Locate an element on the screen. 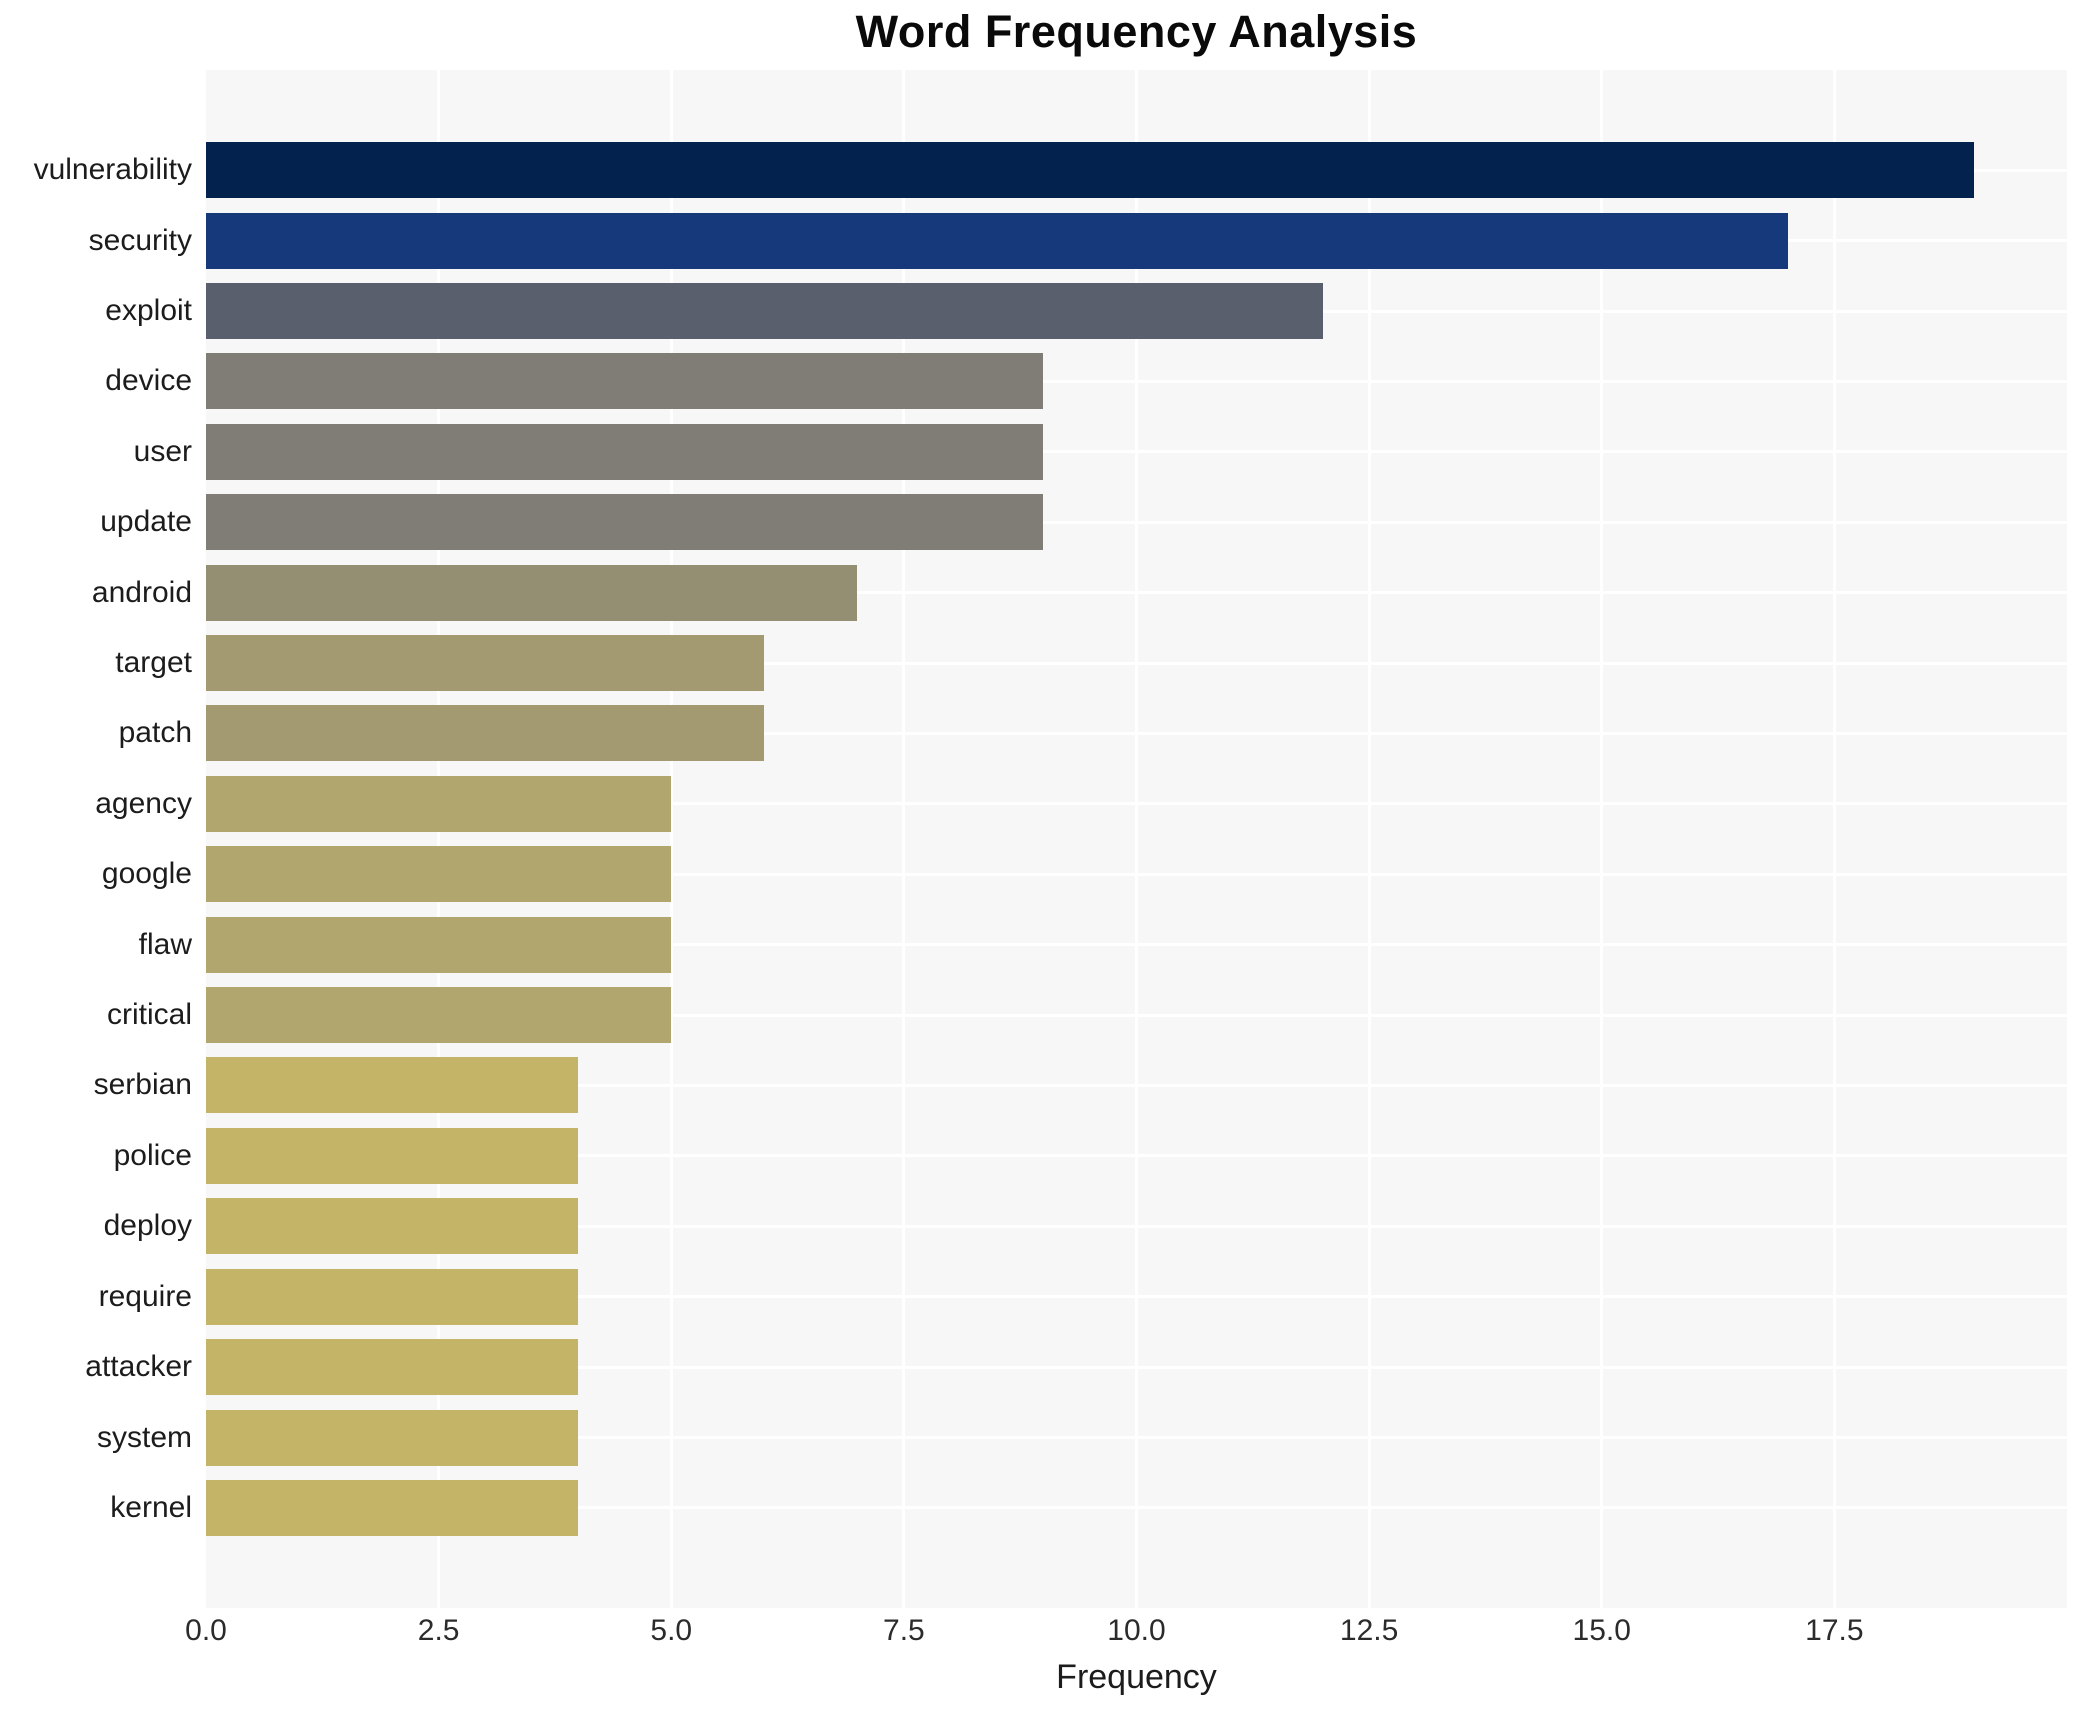  bar-deploy is located at coordinates (392, 1226).